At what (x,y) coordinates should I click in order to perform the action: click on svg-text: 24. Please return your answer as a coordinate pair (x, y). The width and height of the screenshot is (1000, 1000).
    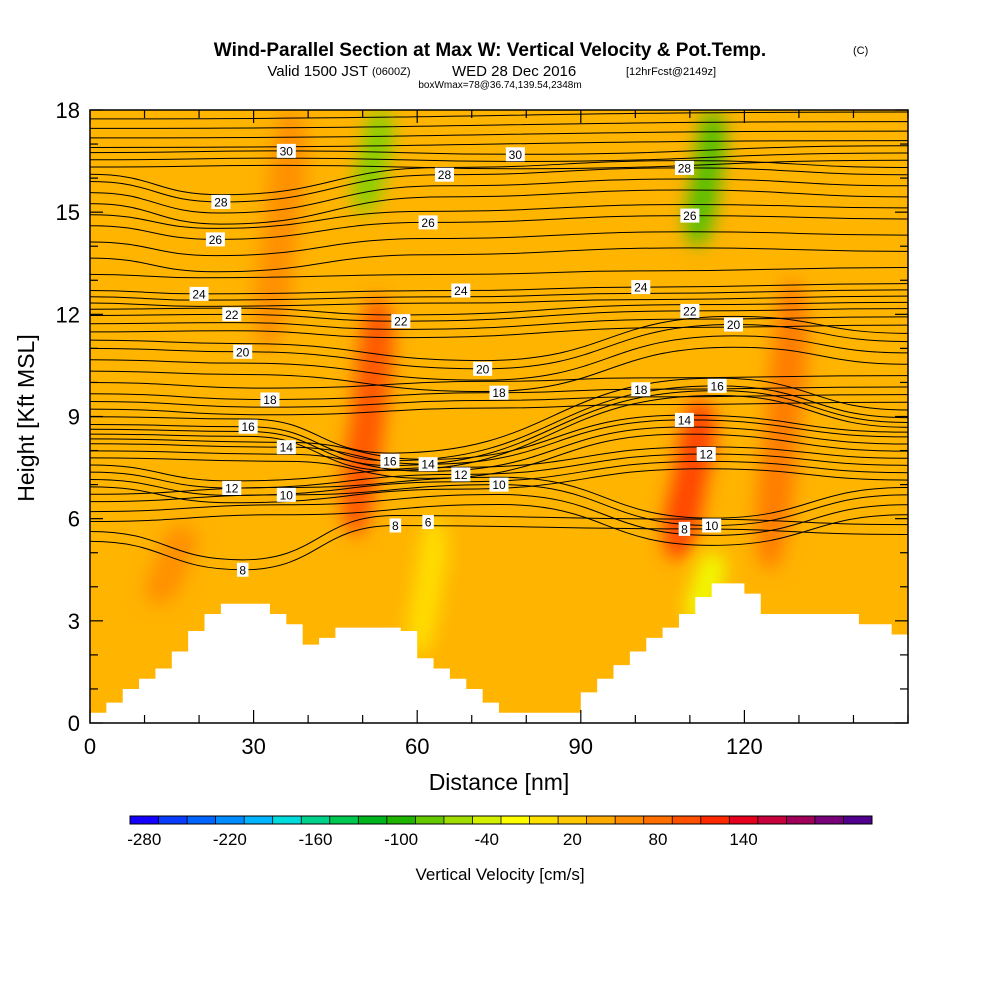
    Looking at the image, I should click on (641, 288).